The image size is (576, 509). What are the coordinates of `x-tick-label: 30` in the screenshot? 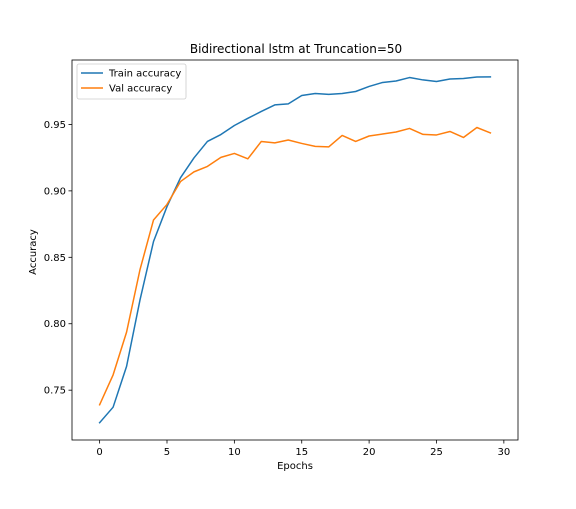 It's located at (503, 452).